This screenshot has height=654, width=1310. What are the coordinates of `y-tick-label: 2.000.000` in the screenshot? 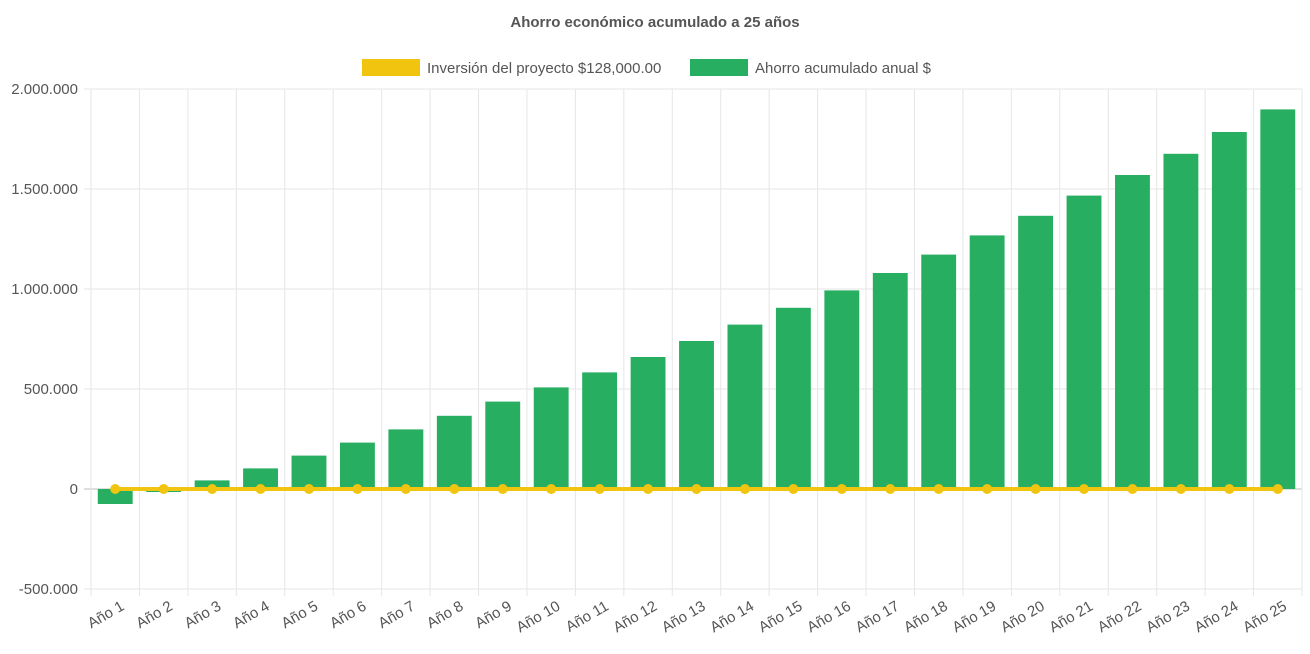 It's located at (44, 89).